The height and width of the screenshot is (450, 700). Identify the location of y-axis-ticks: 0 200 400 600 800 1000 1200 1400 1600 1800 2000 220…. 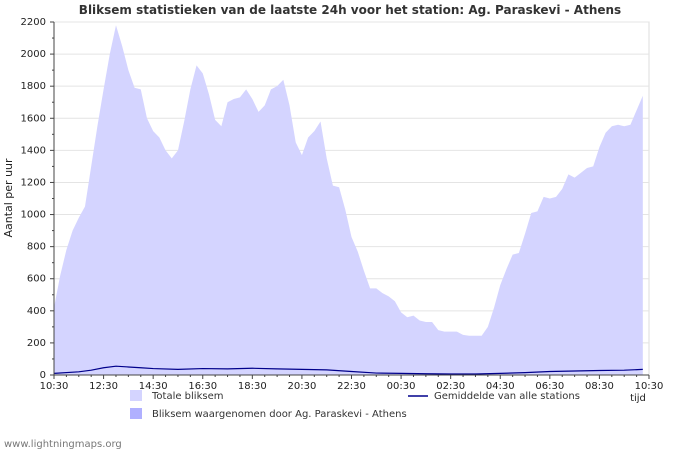
(33, 199).